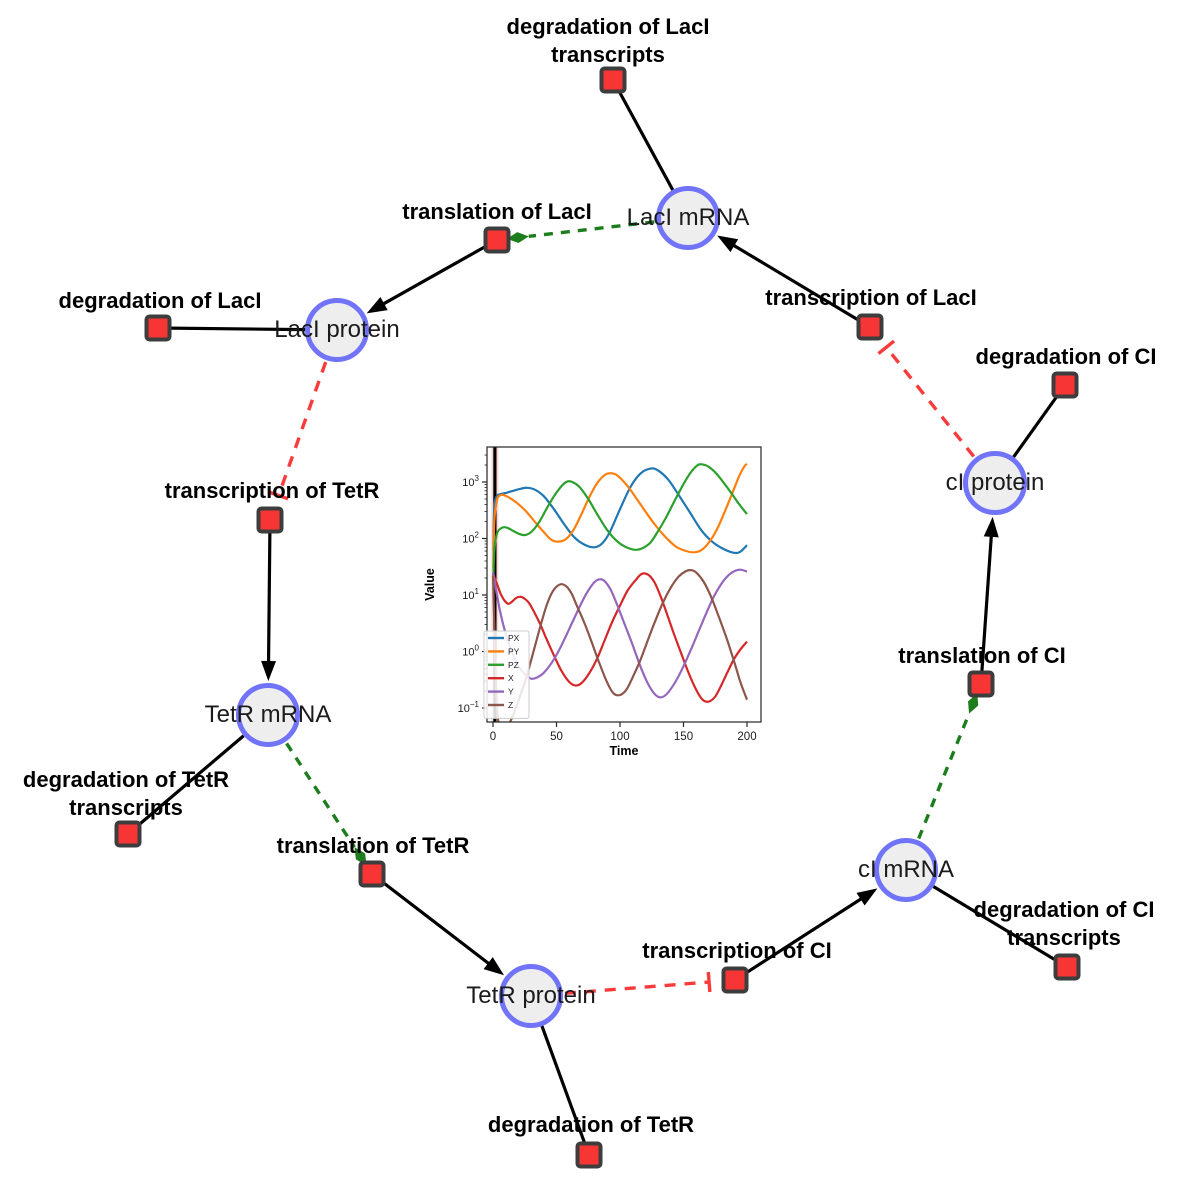  I want to click on reaction-label-deg_tetR: degradation of TetR, so click(591, 1125).